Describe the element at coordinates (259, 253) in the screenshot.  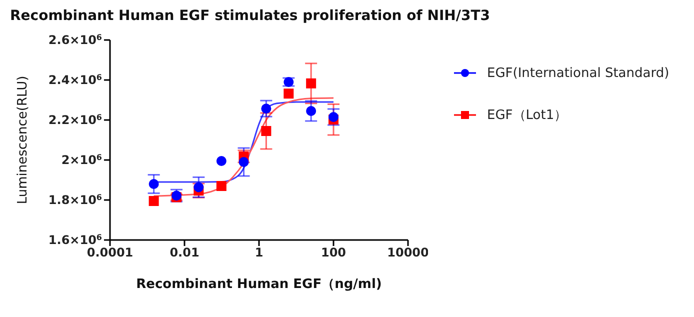
I see `x-tick-label: 1` at that location.